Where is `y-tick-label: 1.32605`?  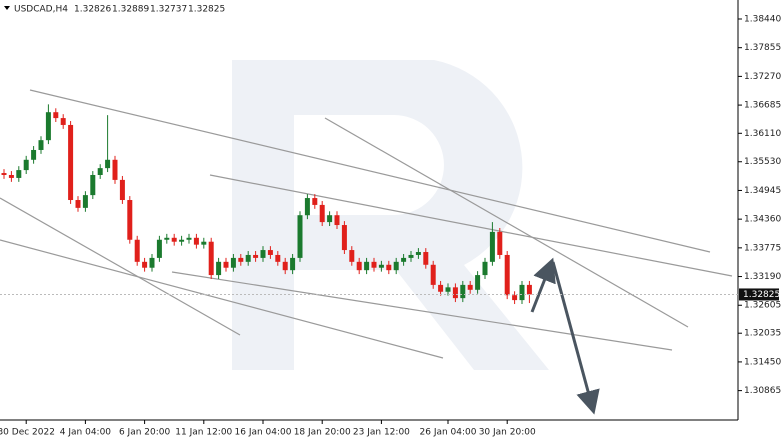 y-tick-label: 1.32605 is located at coordinates (762, 306).